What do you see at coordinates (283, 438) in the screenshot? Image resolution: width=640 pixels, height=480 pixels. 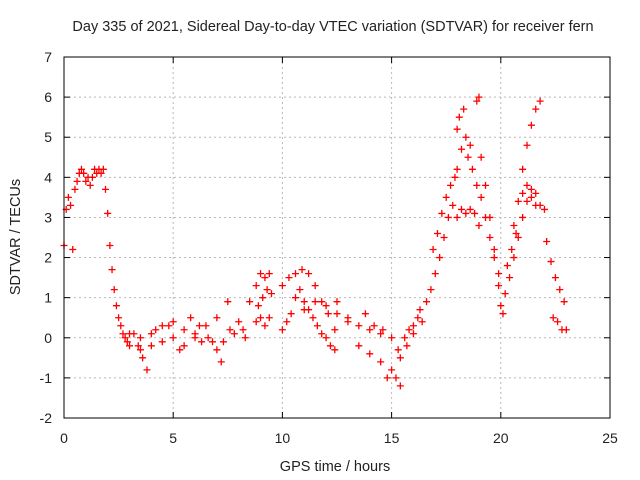 I see `x-tick-label: 10` at bounding box center [283, 438].